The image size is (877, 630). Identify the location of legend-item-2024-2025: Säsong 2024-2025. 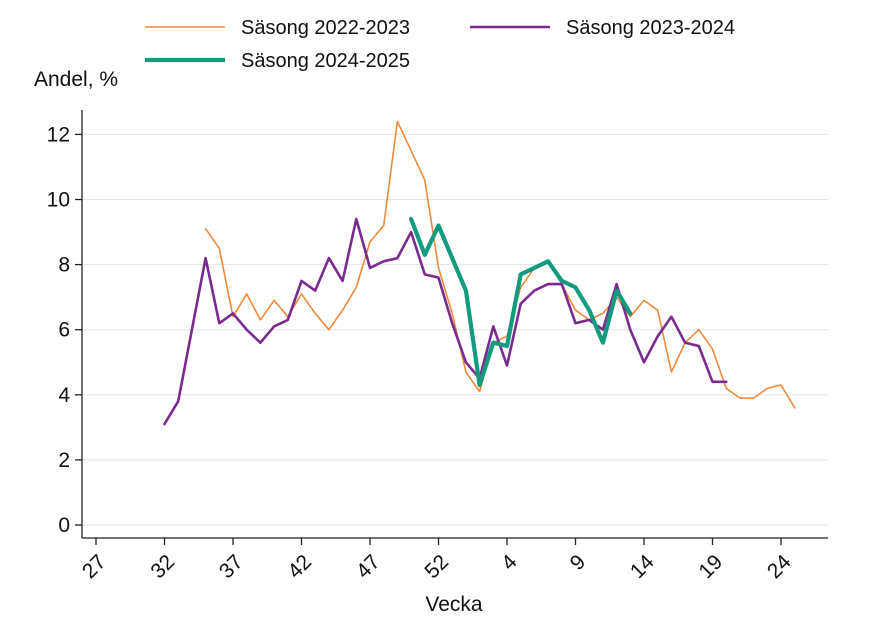
(277, 61).